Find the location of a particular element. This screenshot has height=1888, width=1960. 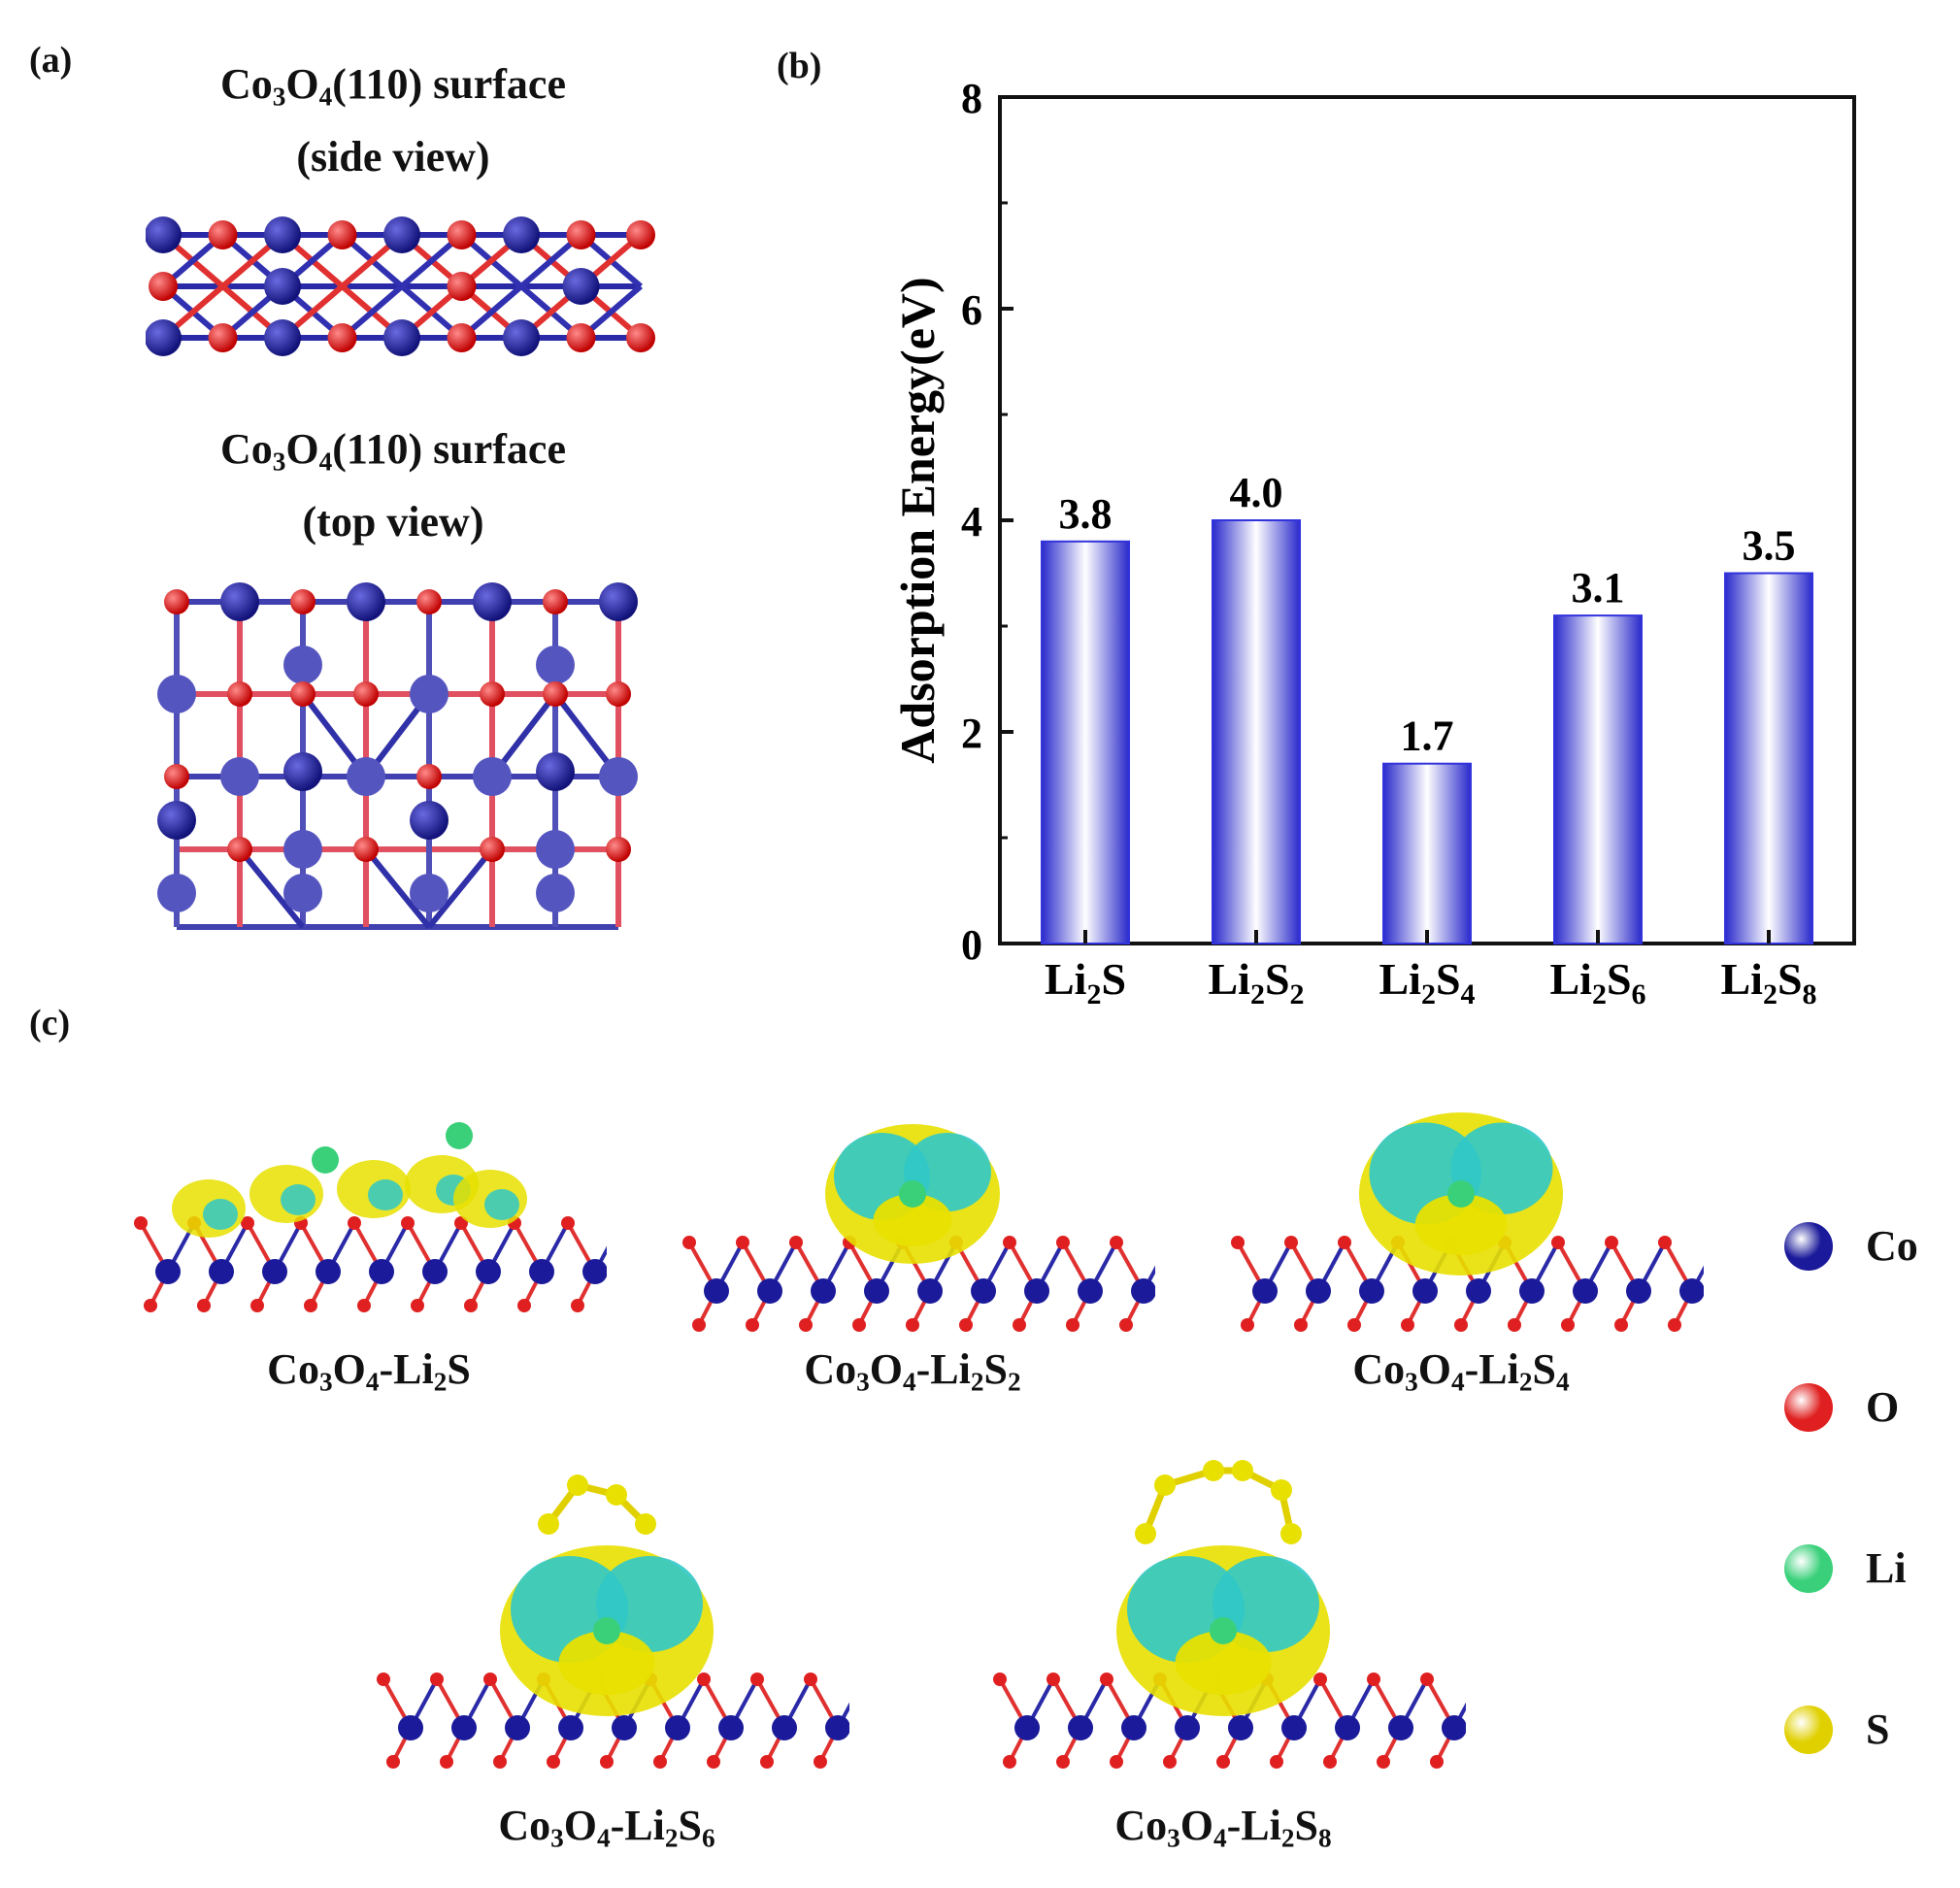

legend-label: Li is located at coordinates (1887, 1568).